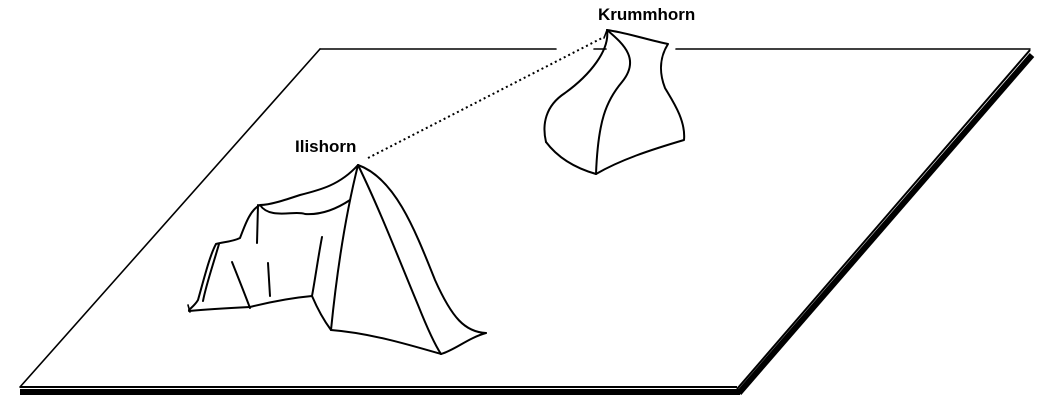 This screenshot has height=401, width=1050. I want to click on sight-line, so click(486, 97).